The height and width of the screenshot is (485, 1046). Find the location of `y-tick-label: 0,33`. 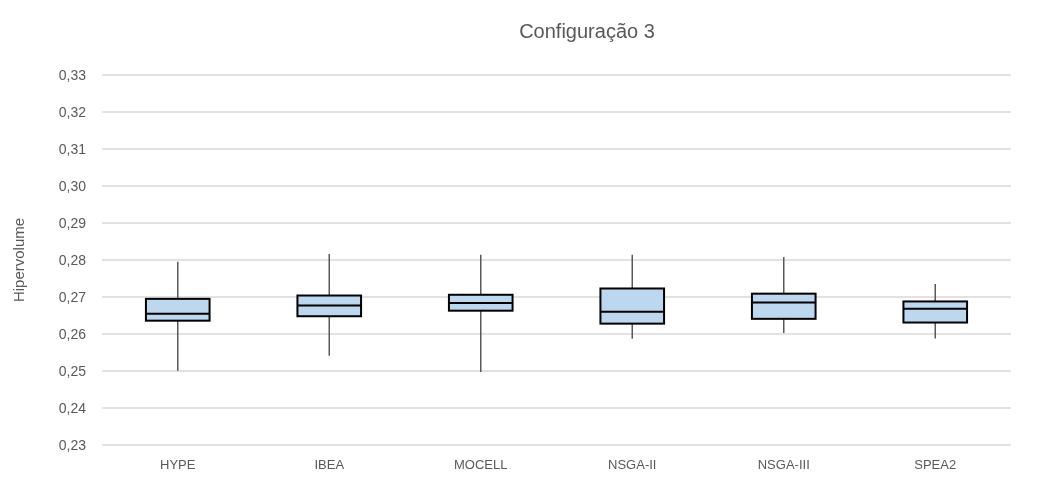

y-tick-label: 0,33 is located at coordinates (72, 74).